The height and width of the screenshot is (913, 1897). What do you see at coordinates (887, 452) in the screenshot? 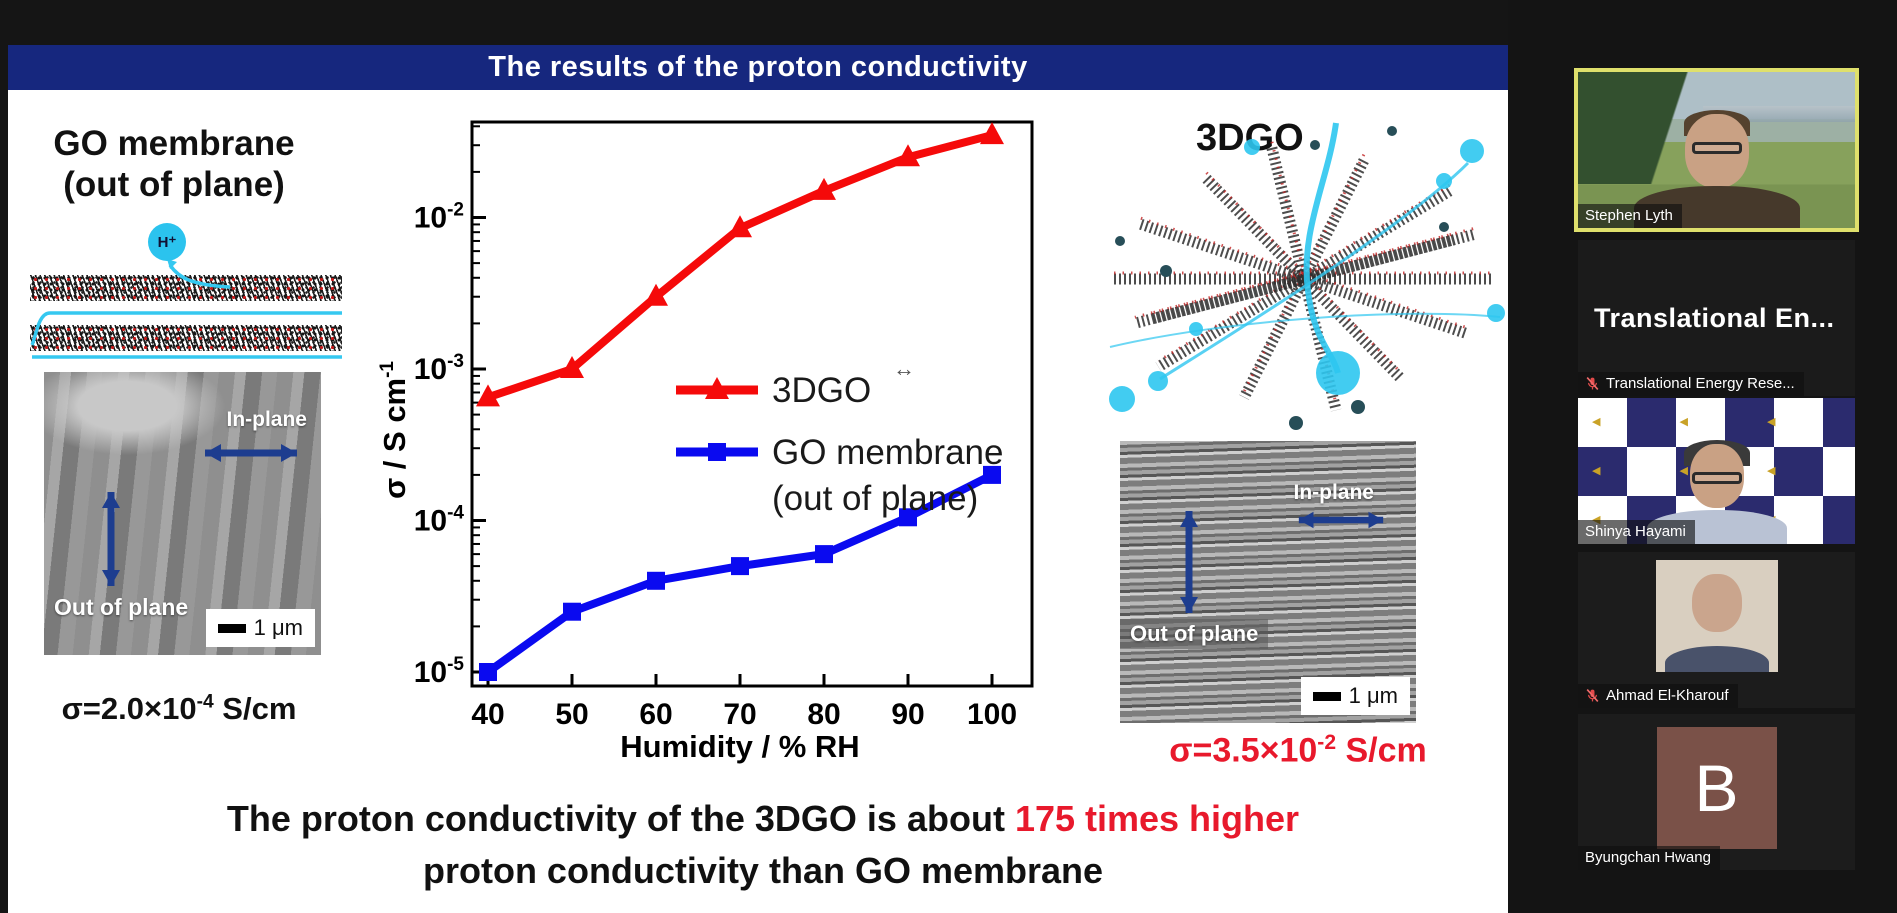
I see `svg-text: GO membrane` at bounding box center [887, 452].